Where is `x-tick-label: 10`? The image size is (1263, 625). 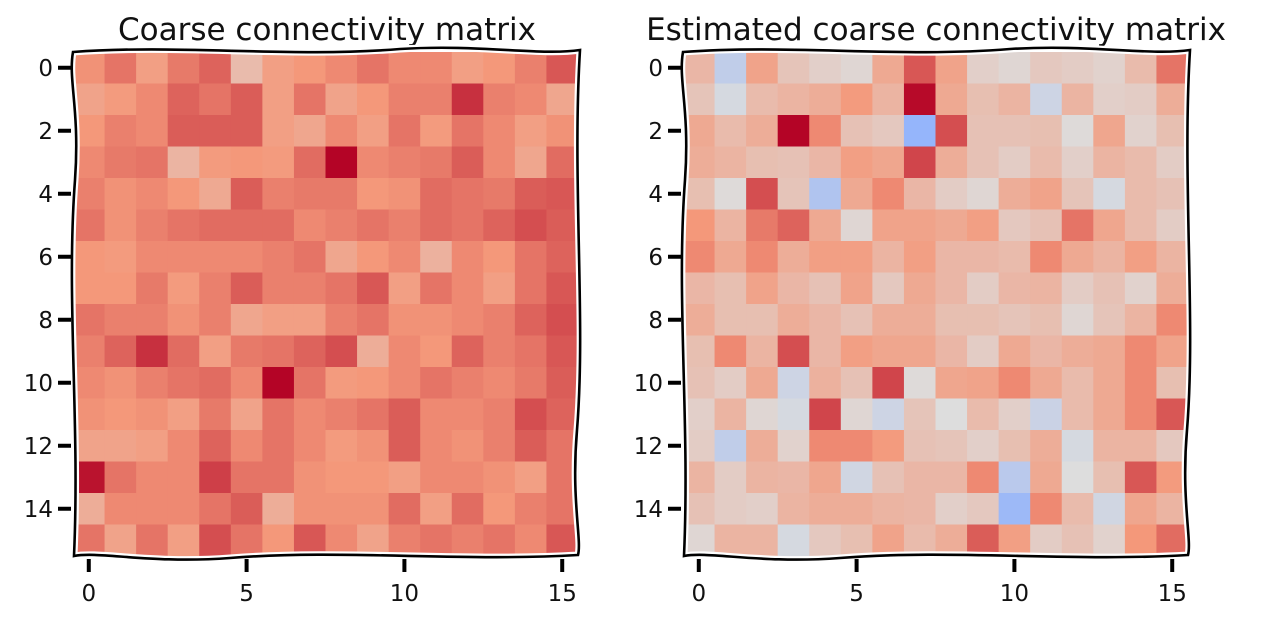 x-tick-label: 10 is located at coordinates (404, 594).